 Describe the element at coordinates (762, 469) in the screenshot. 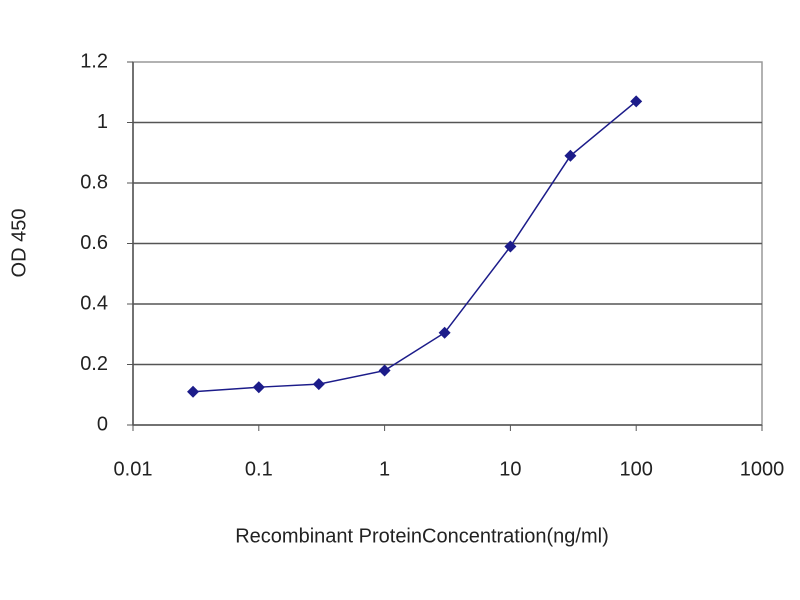

I see `x-tick-label: 1000` at that location.